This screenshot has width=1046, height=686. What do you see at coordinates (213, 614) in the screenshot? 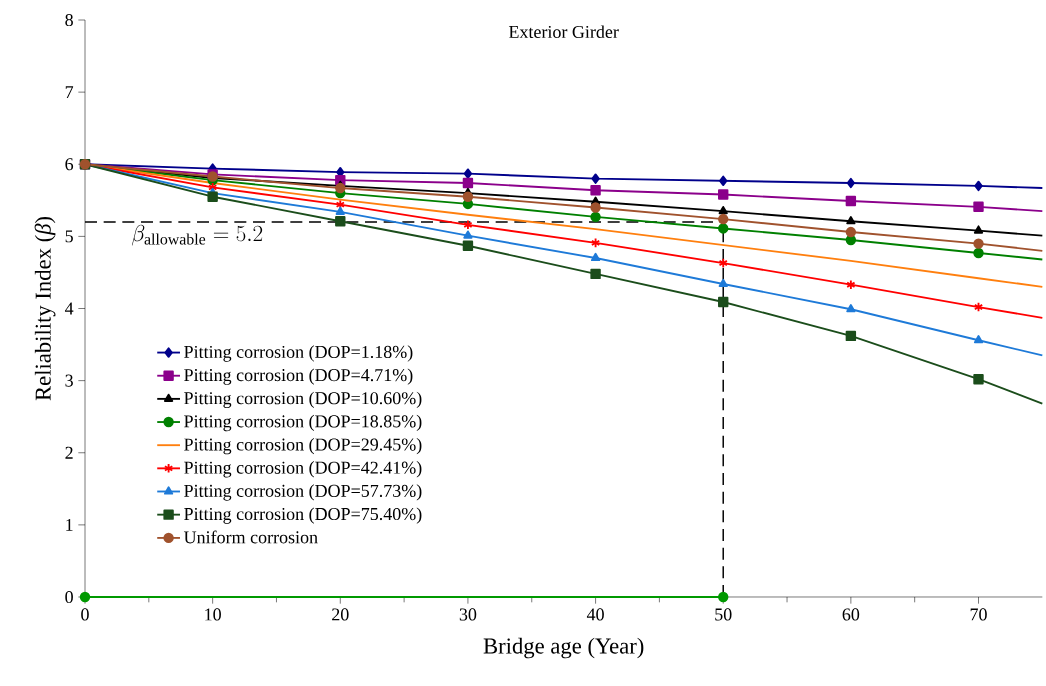
I see `x-tick-label: 10` at bounding box center [213, 614].